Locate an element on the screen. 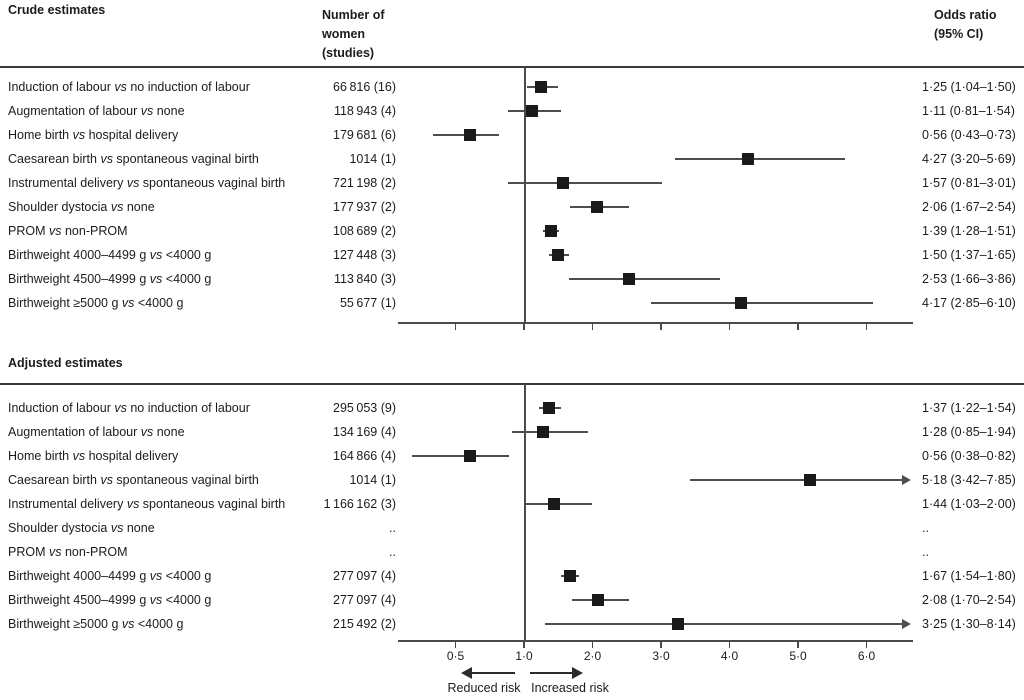 The height and width of the screenshot is (700, 1024). odds-ratio-value: 1·67 (1·54–1·80) is located at coordinates (969, 576).